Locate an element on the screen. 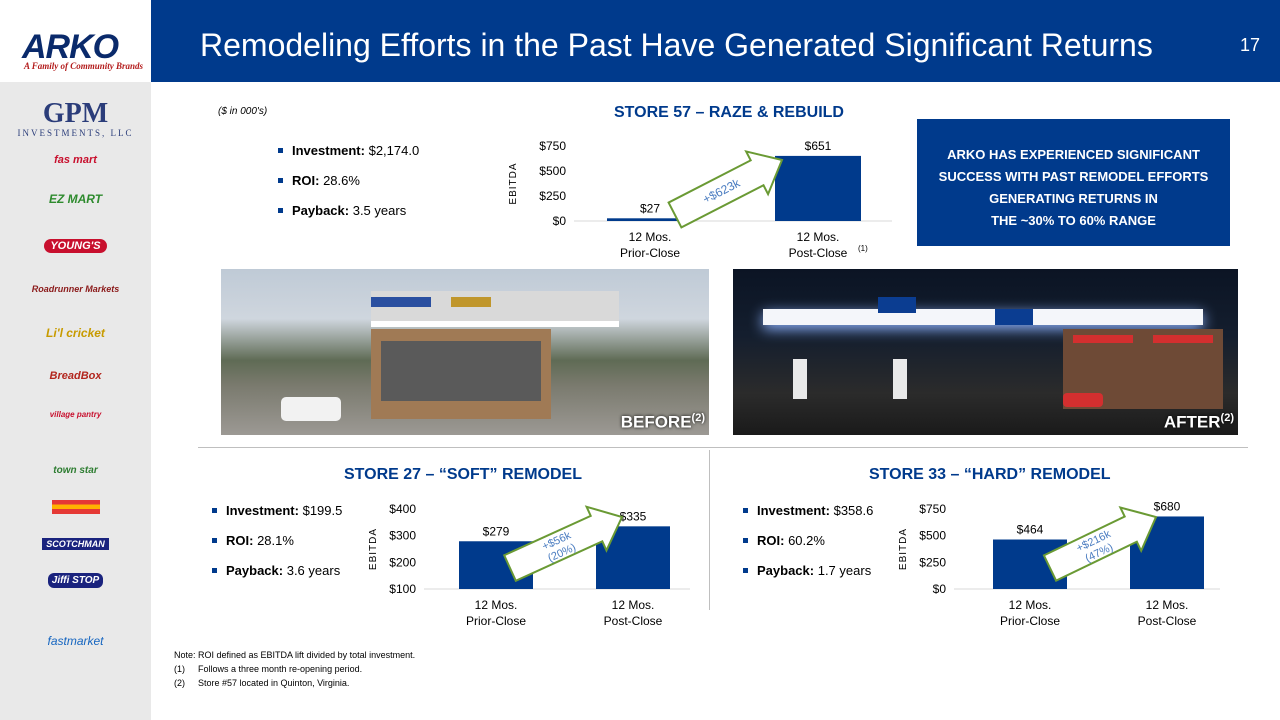 This screenshot has height=720, width=1280. store33-title: STORE 33 – “HARD” REMODEL is located at coordinates (990, 474).